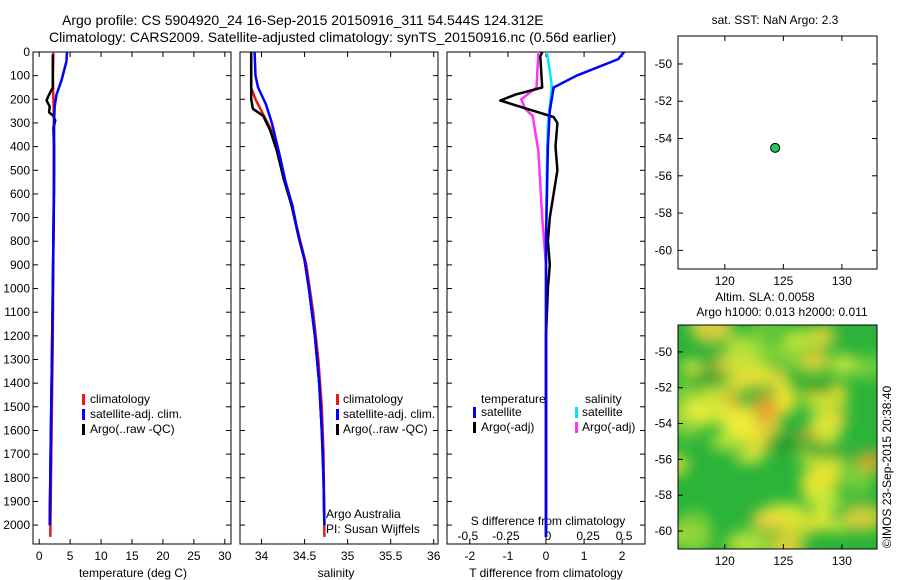 This screenshot has width=900, height=580. I want to click on x-tick-label: 1, so click(584, 556).